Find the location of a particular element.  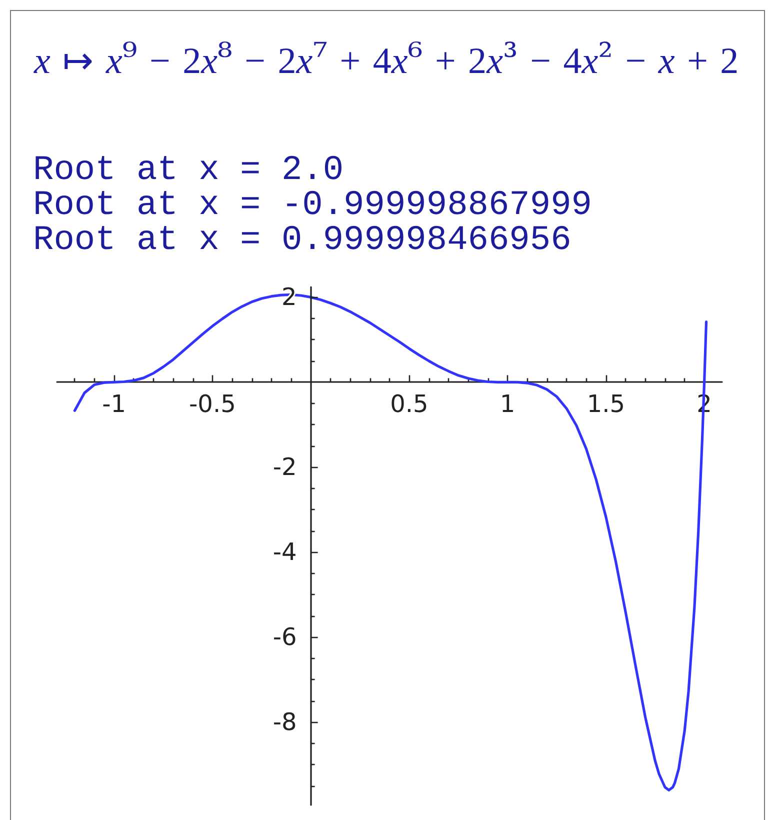

x-tick-label: 1.5 is located at coordinates (606, 404).